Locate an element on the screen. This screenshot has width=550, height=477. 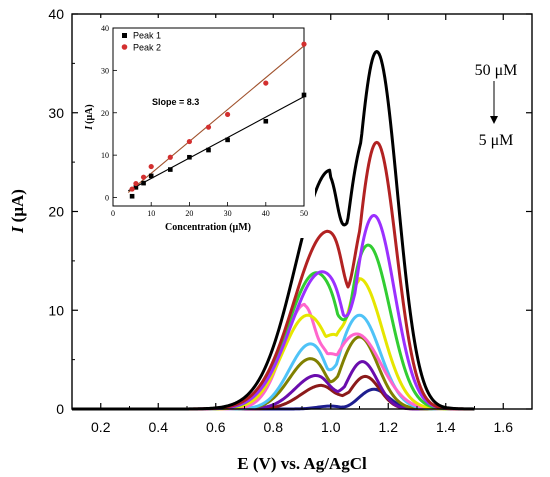
main-x-tick-label: 0.6 is located at coordinates (216, 427).